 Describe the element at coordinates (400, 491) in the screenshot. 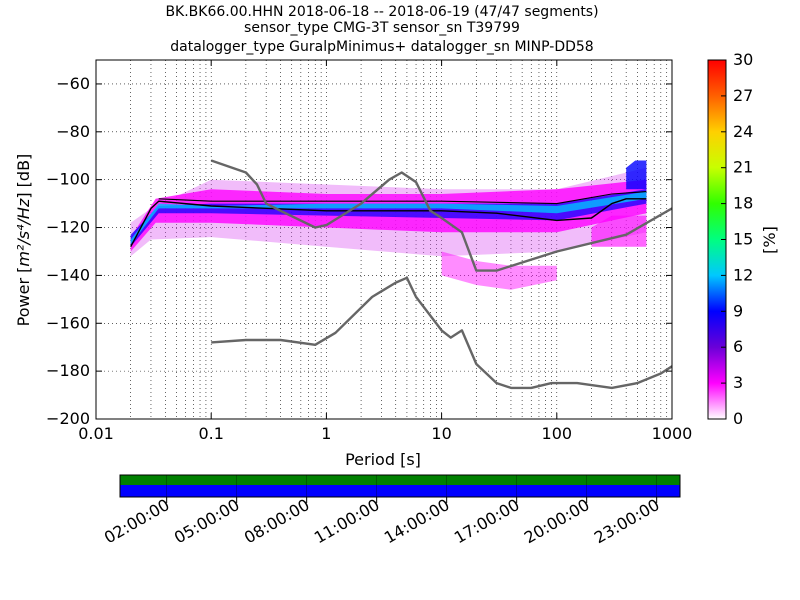

I see `time-bar-bottom` at that location.